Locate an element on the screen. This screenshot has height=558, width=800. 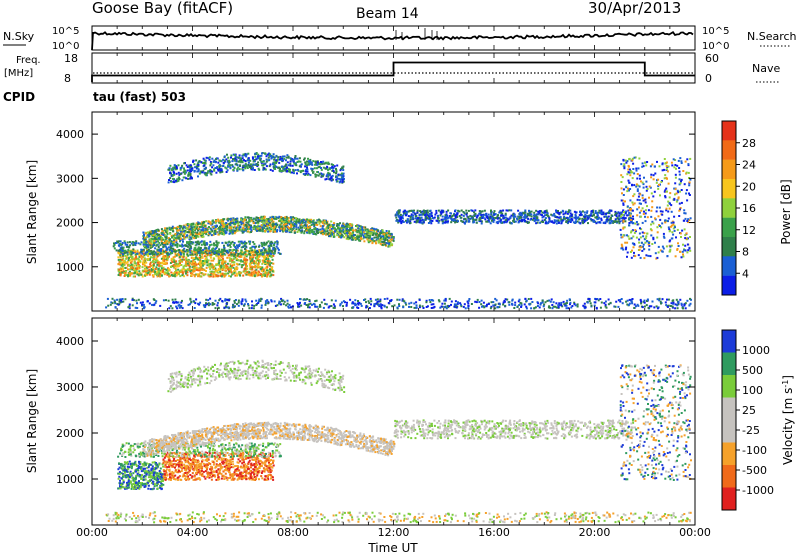
nsky-label: N.Sky is located at coordinates (19, 36).